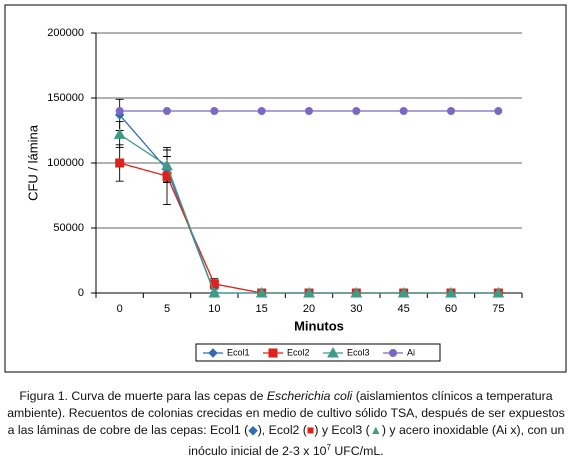 The image size is (572, 466). Describe the element at coordinates (357, 451) in the screenshot. I see `caption-text: UFC/mL.` at that location.